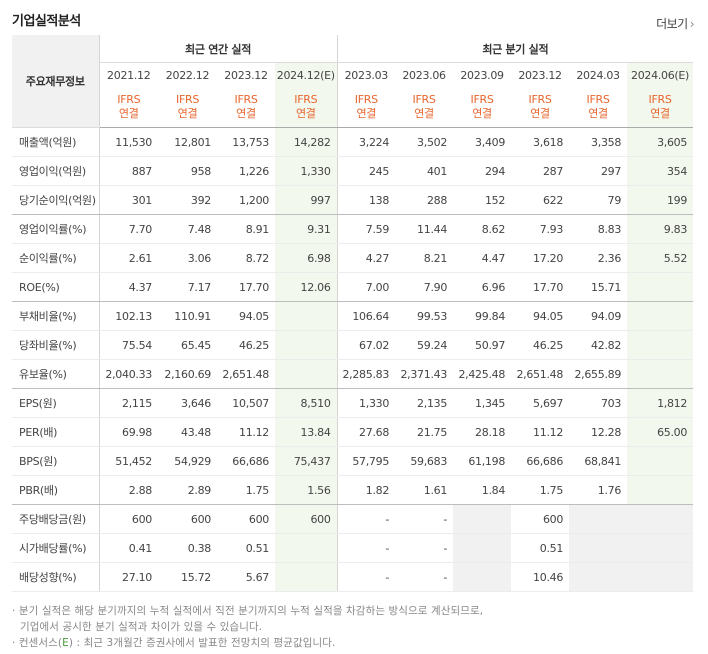 The width and height of the screenshot is (708, 654). Describe the element at coordinates (56, 81) in the screenshot. I see `row-header-label: 주요재무정보` at that location.